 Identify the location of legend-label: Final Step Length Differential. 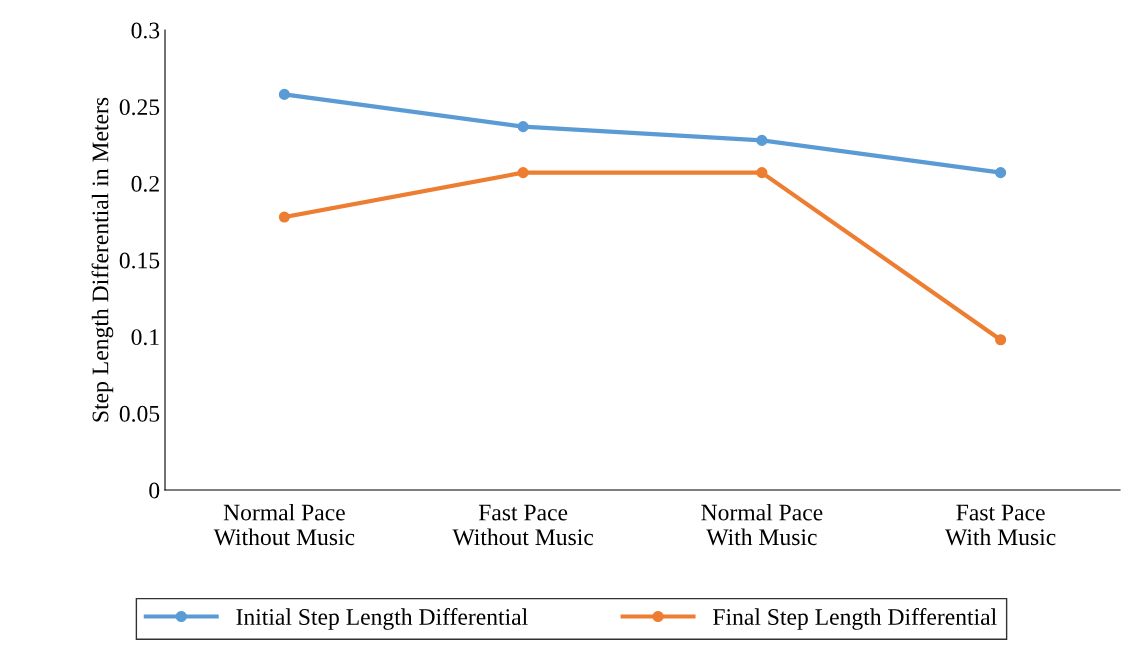
(855, 619).